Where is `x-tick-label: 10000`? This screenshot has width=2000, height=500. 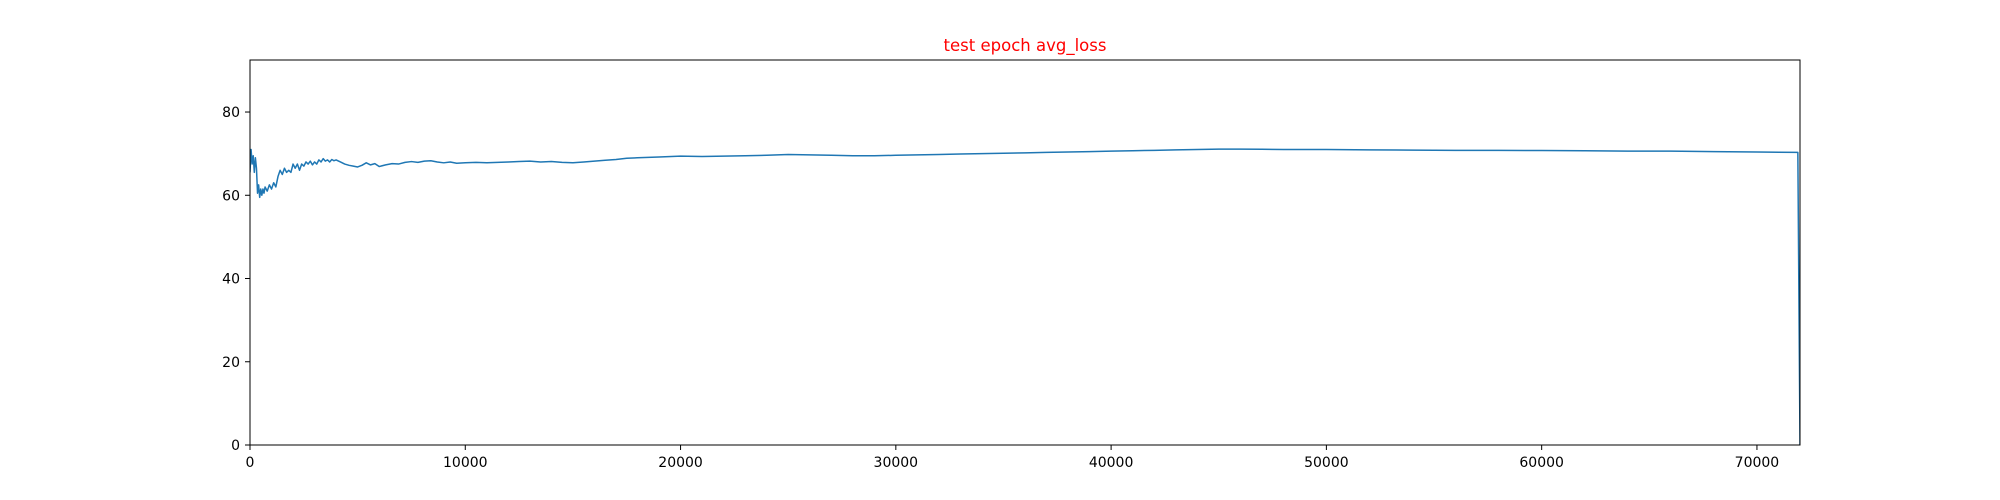
x-tick-label: 10000 is located at coordinates (465, 463).